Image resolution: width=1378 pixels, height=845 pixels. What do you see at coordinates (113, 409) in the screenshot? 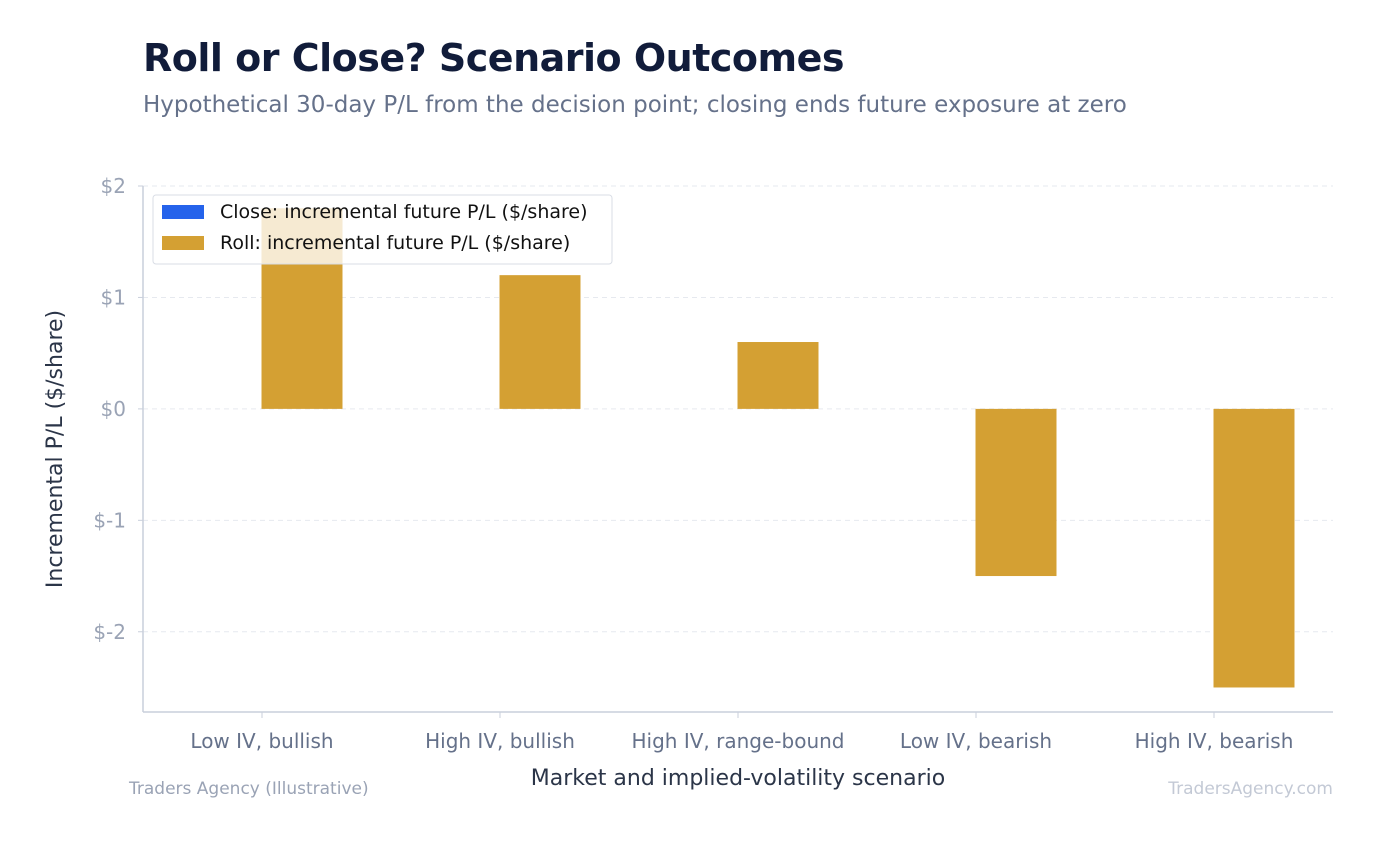
I see `y-tick-label: $0` at bounding box center [113, 409].